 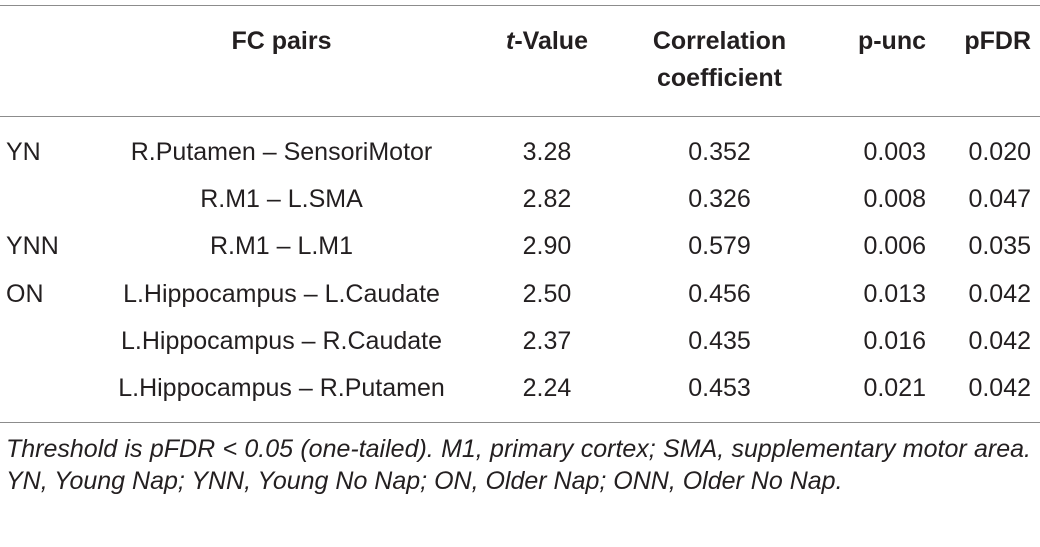 I want to click on row-group: YN, so click(x=23, y=152).